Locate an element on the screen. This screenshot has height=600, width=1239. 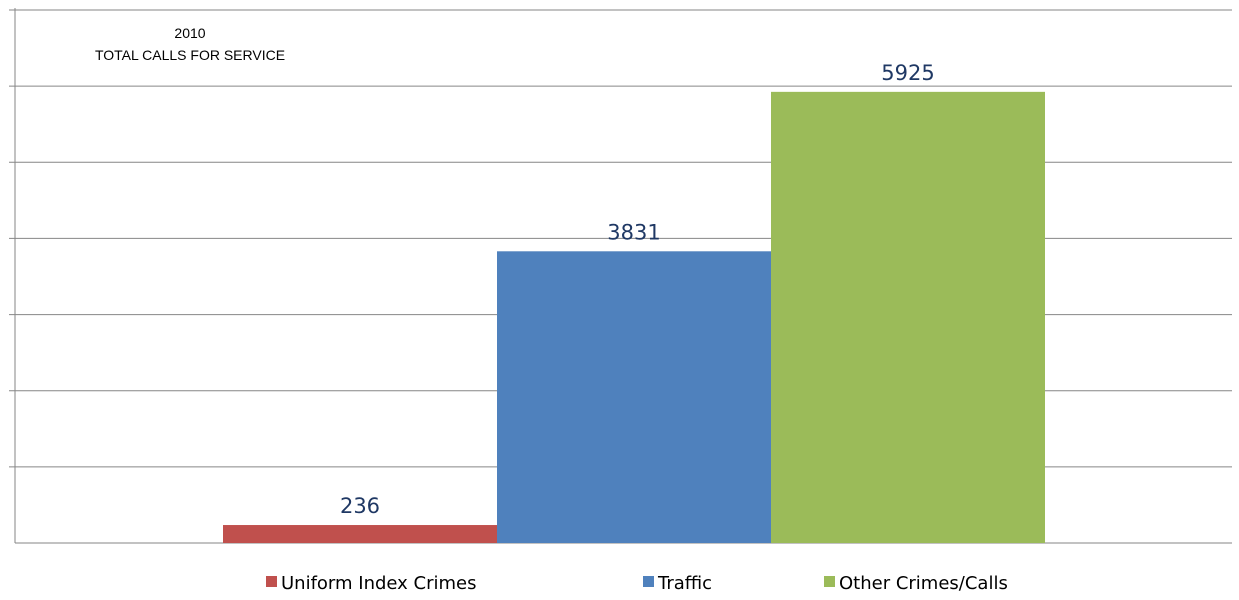
chart-title-line-1: 2010 is located at coordinates (189, 33).